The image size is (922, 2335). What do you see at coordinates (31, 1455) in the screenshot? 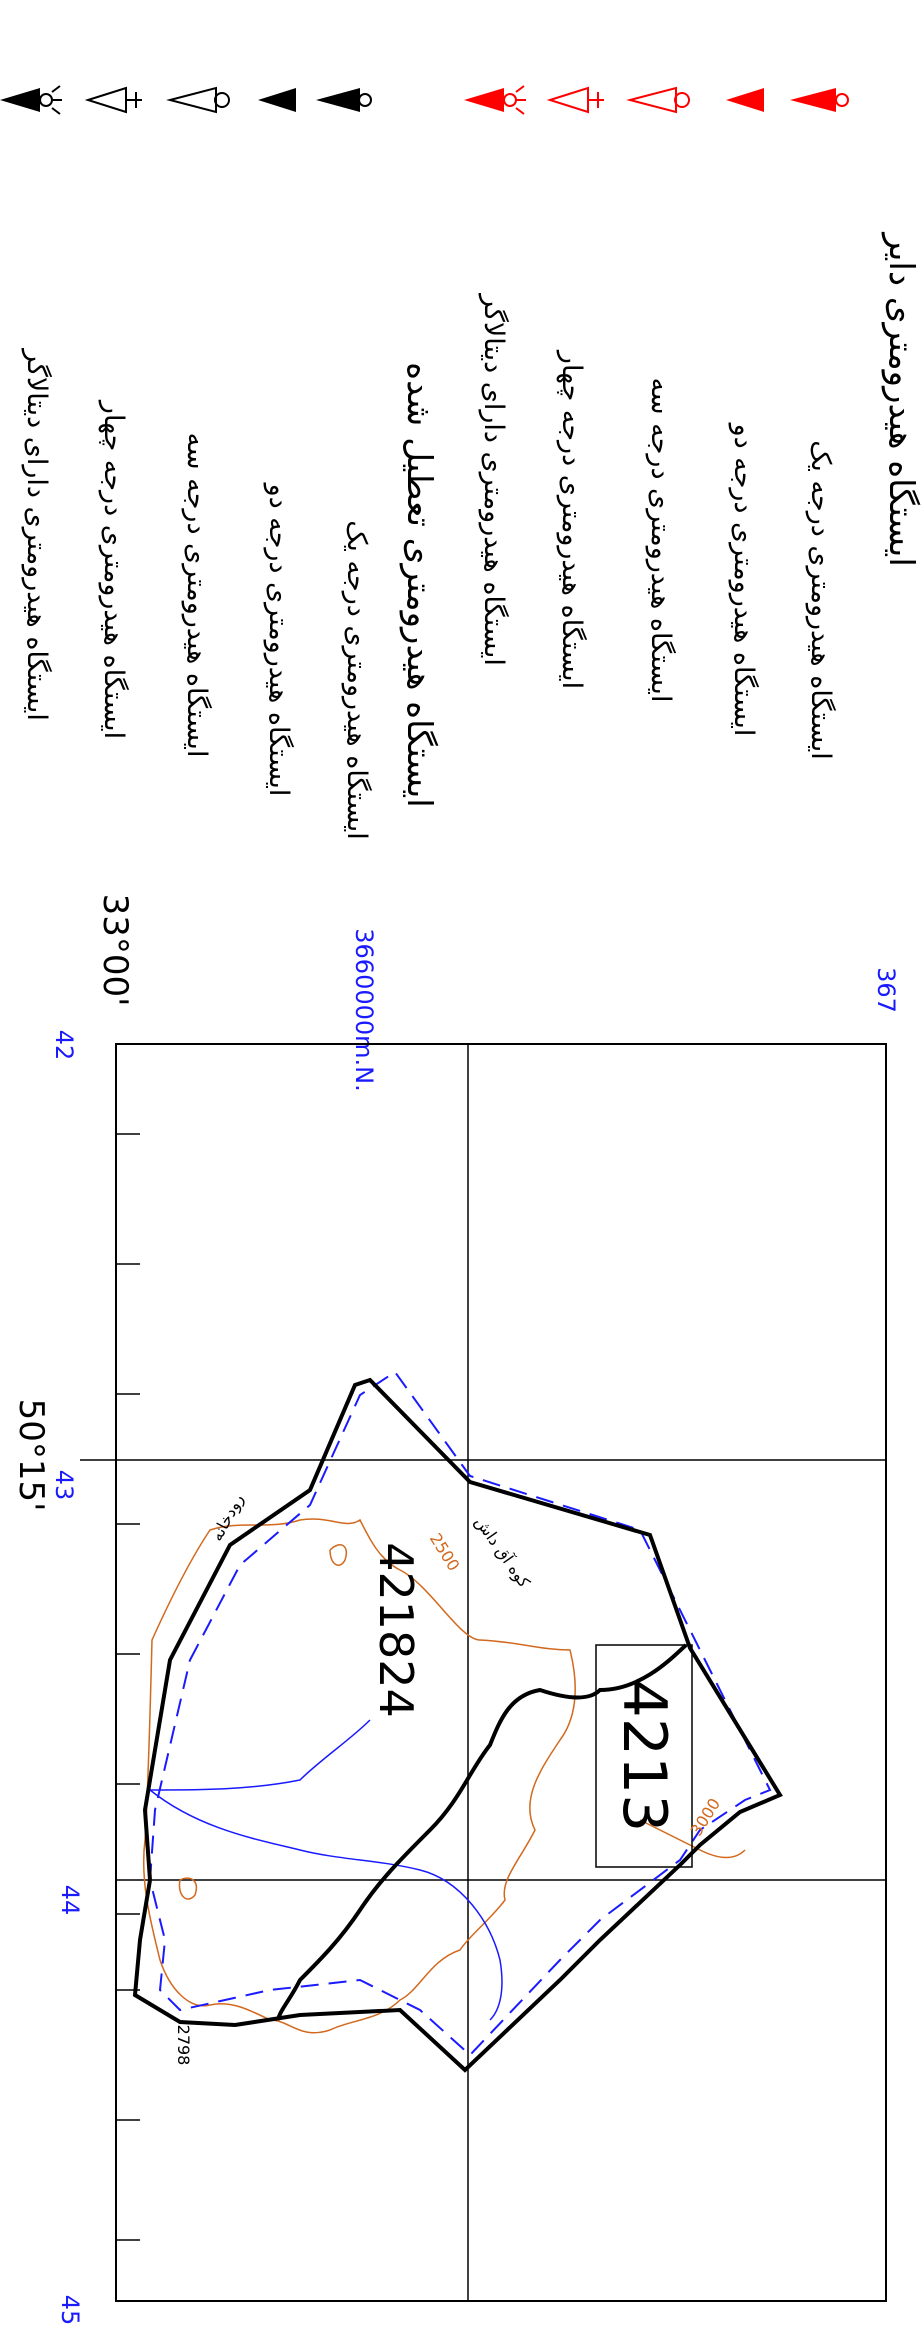
I see `longitude-label: 50°15'` at bounding box center [31, 1455].